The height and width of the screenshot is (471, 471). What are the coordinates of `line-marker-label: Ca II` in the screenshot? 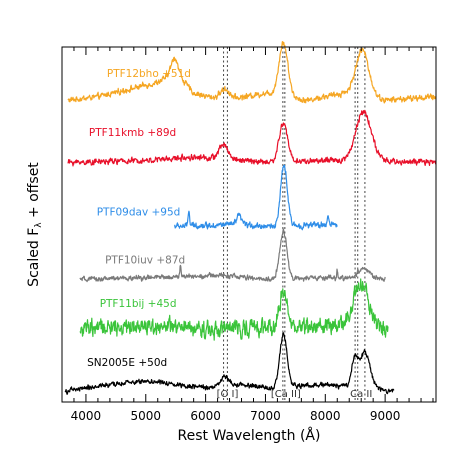 It's located at (361, 394).